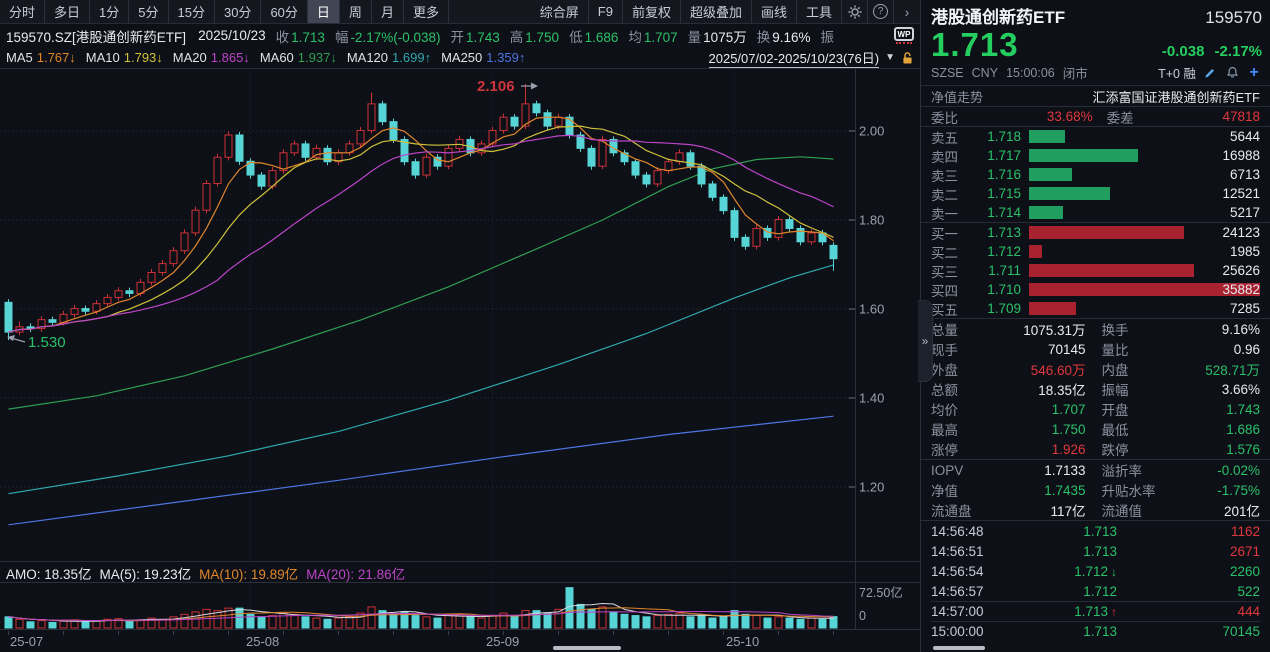 Image resolution: width=1270 pixels, height=652 pixels. I want to click on unlock-icon, so click(907, 58).